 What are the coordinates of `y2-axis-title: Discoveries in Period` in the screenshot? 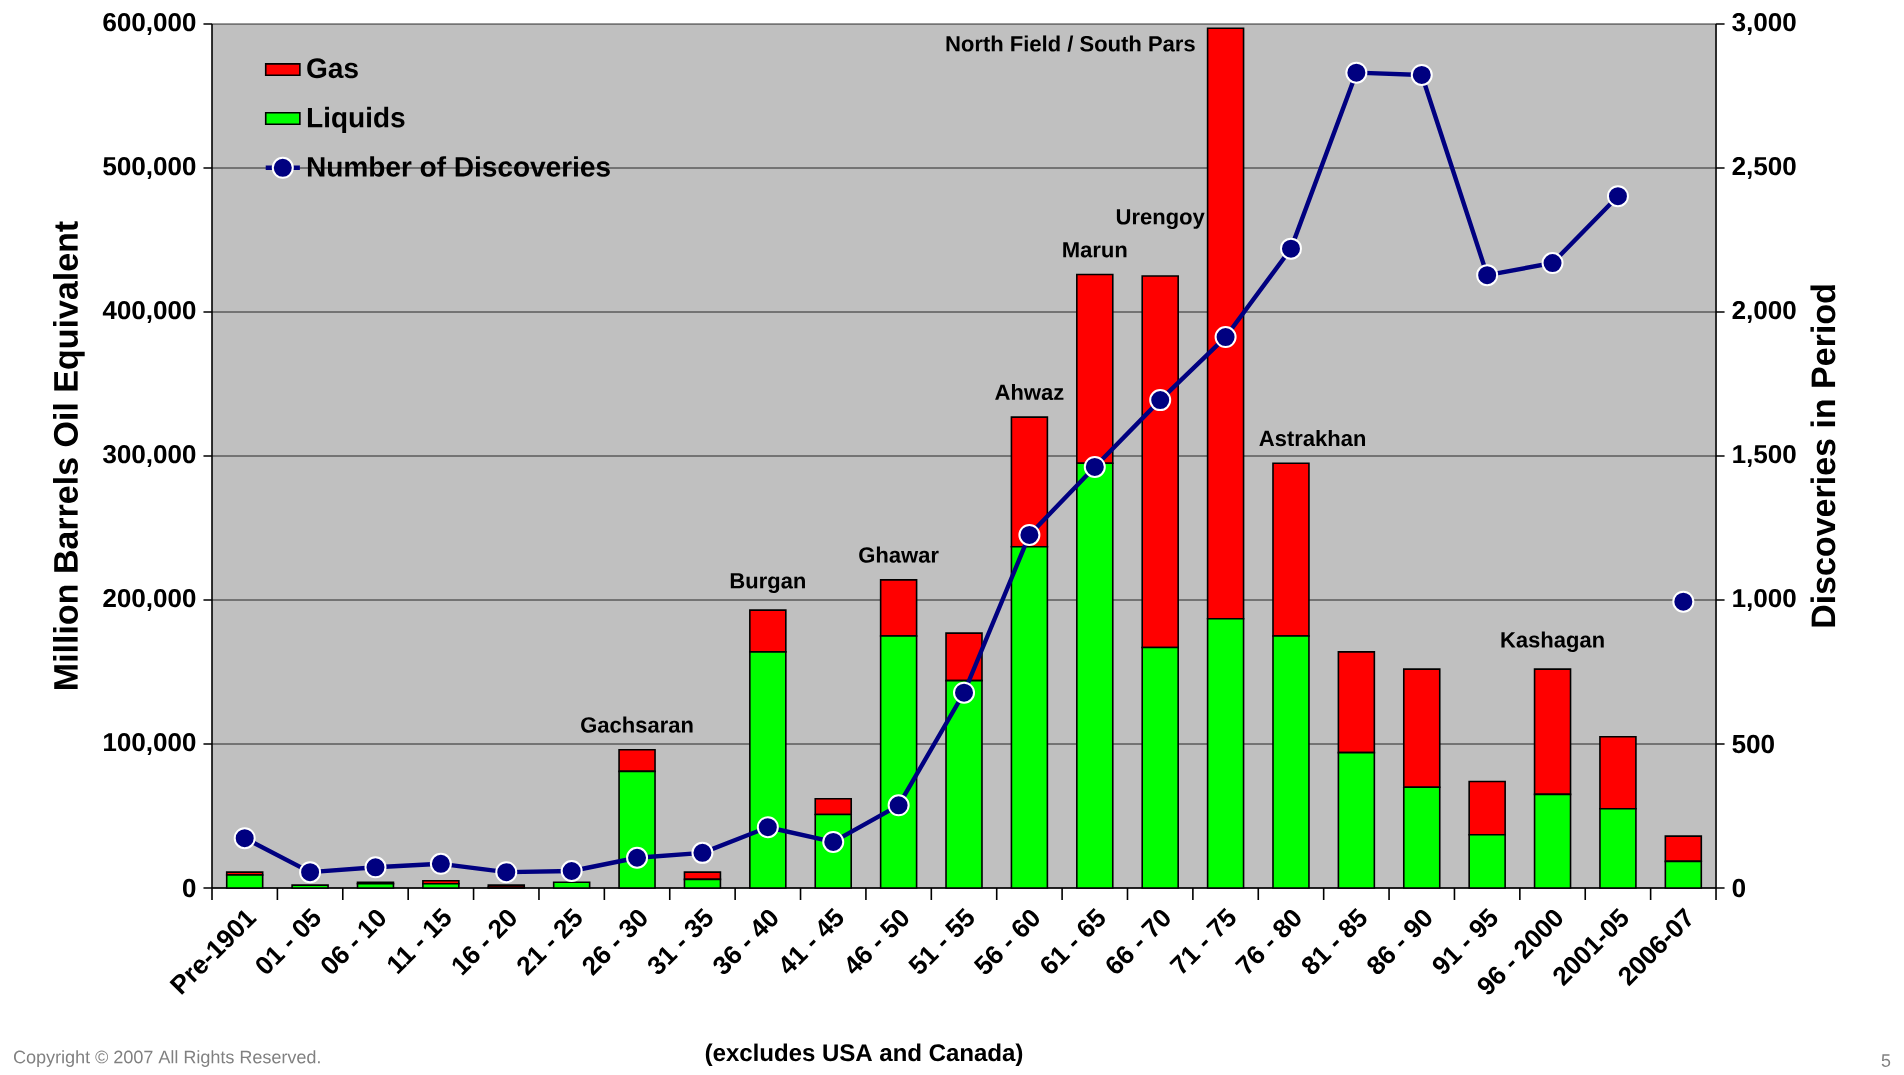 It's located at (1823, 456).